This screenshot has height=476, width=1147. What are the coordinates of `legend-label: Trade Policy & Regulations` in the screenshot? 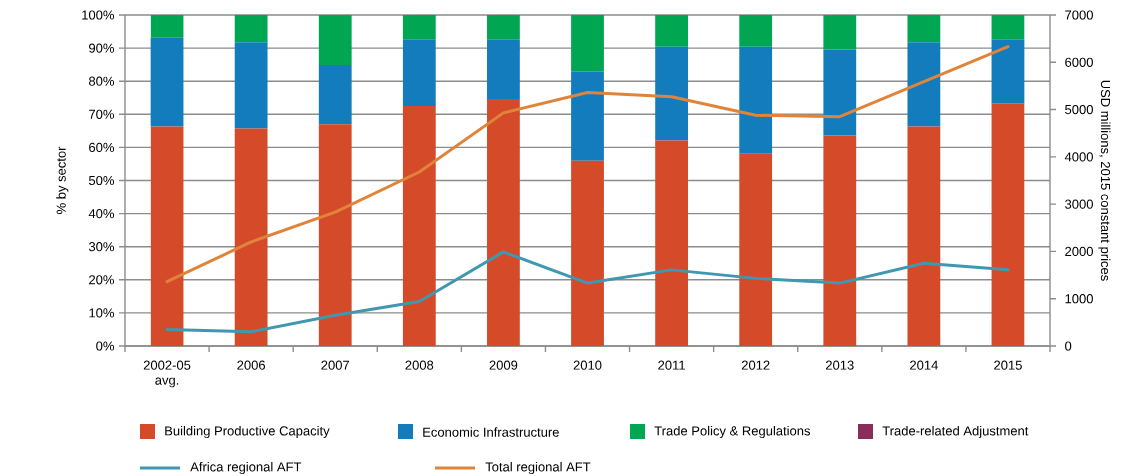 It's located at (732, 432).